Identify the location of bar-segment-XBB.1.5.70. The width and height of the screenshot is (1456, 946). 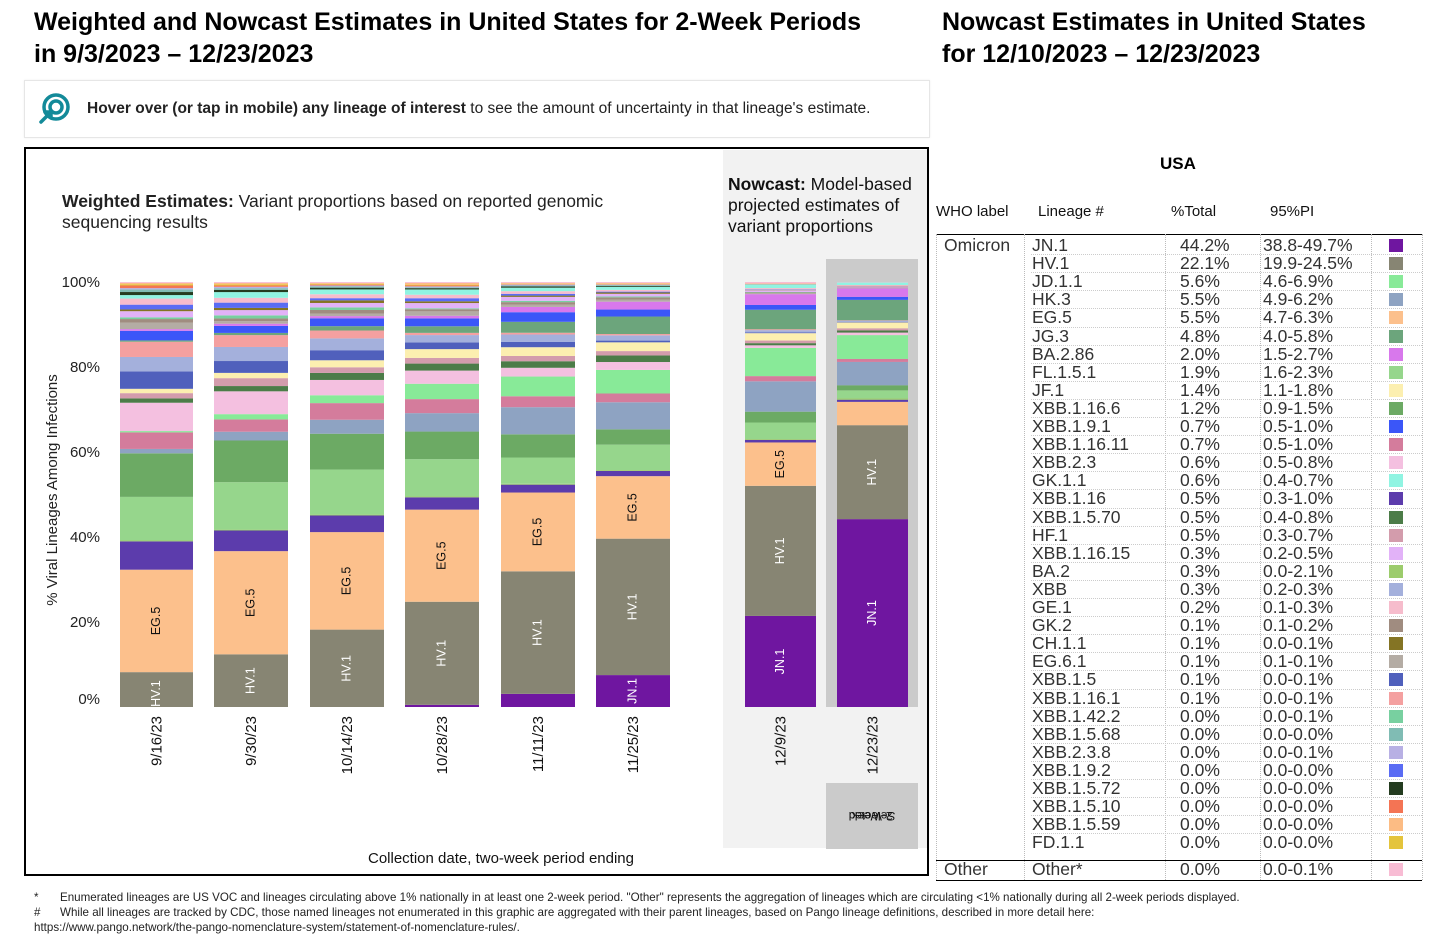
(538, 364).